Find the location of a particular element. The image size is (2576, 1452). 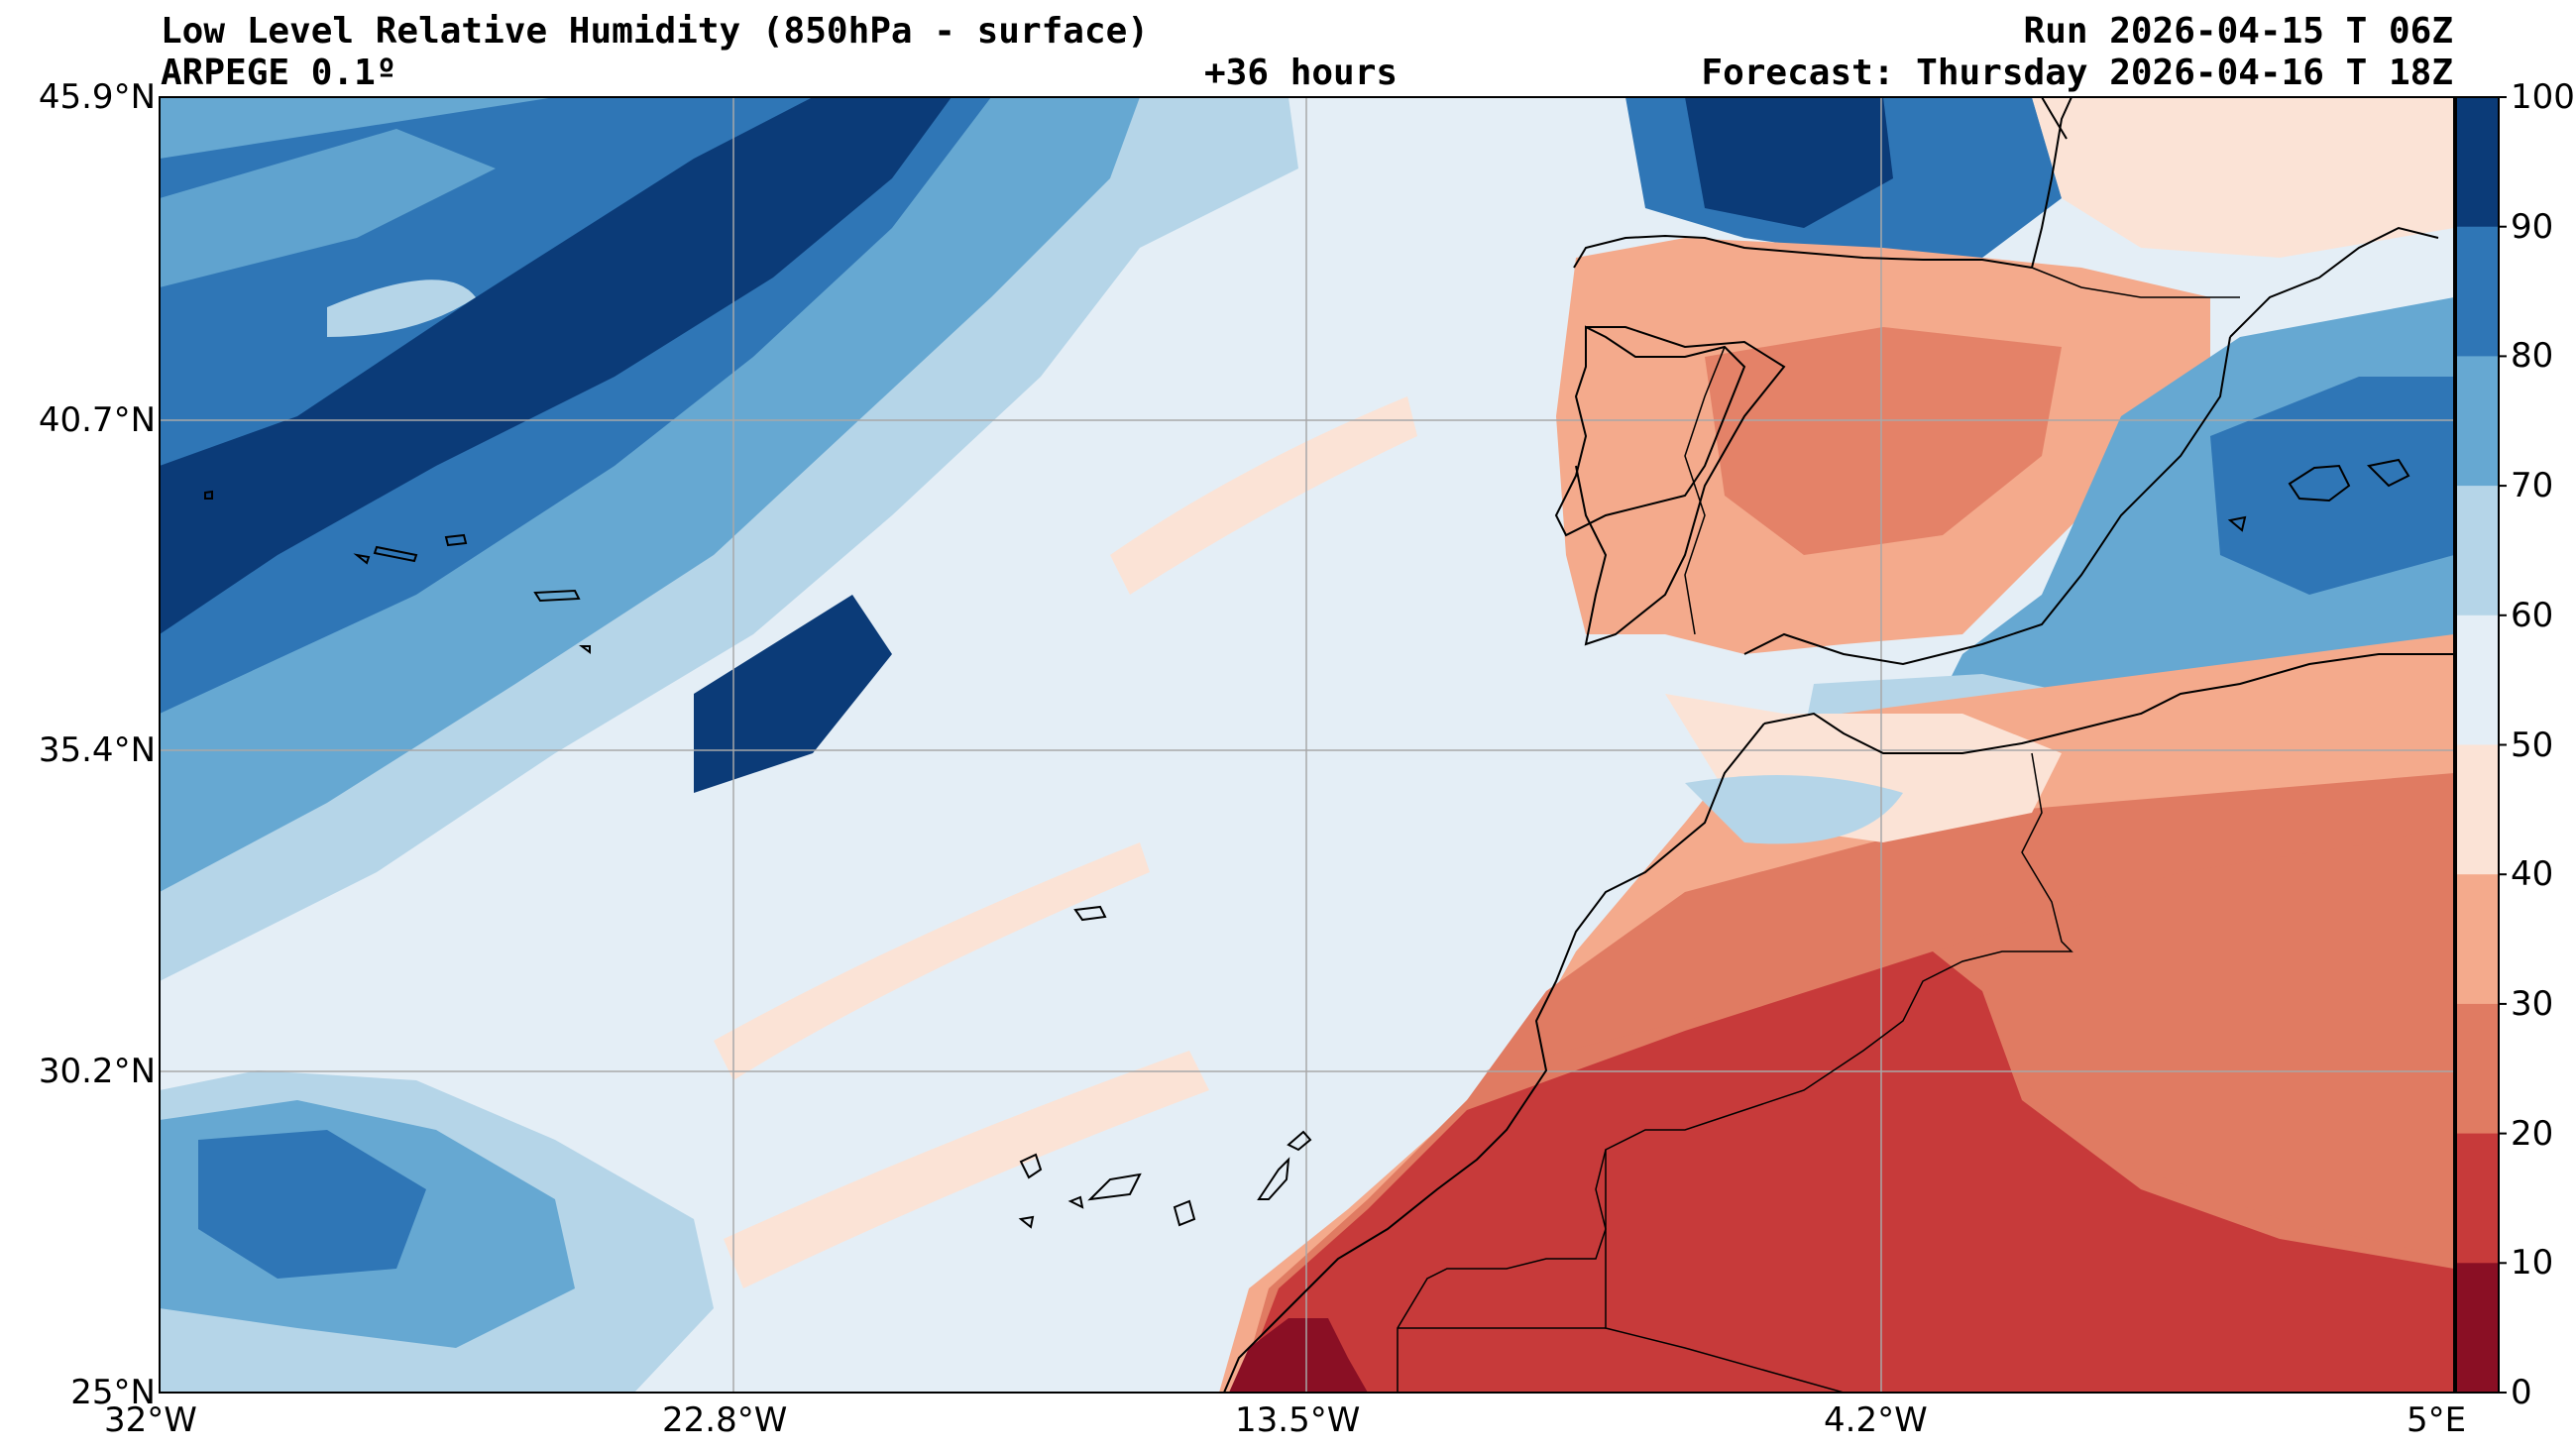

colorbar-tick-label: 0 is located at coordinates (2521, 1392).